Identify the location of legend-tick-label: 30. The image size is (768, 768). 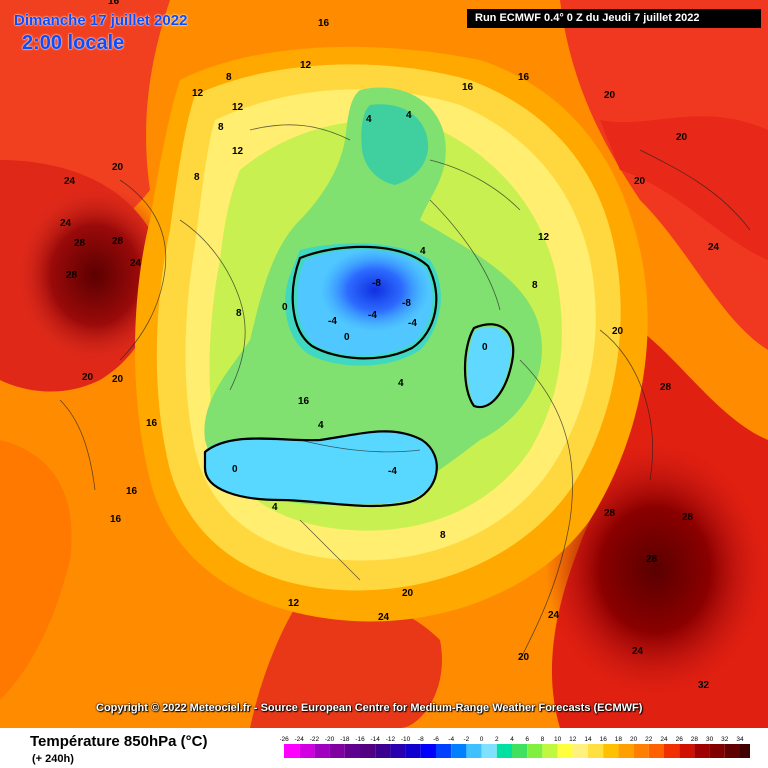
(710, 739).